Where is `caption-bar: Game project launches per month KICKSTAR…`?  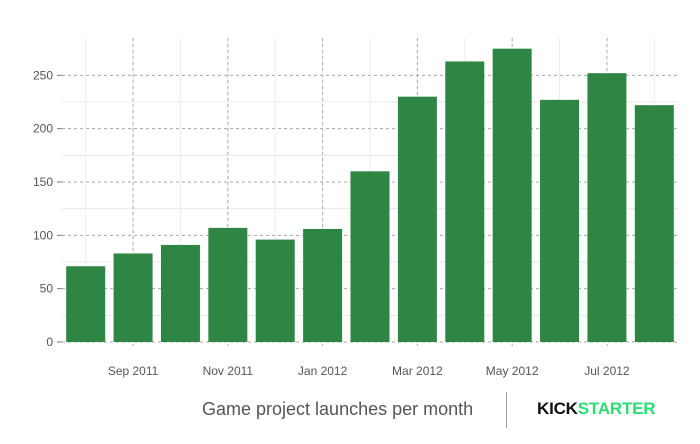 caption-bar: Game project launches per month KICKSTAR… is located at coordinates (350, 410).